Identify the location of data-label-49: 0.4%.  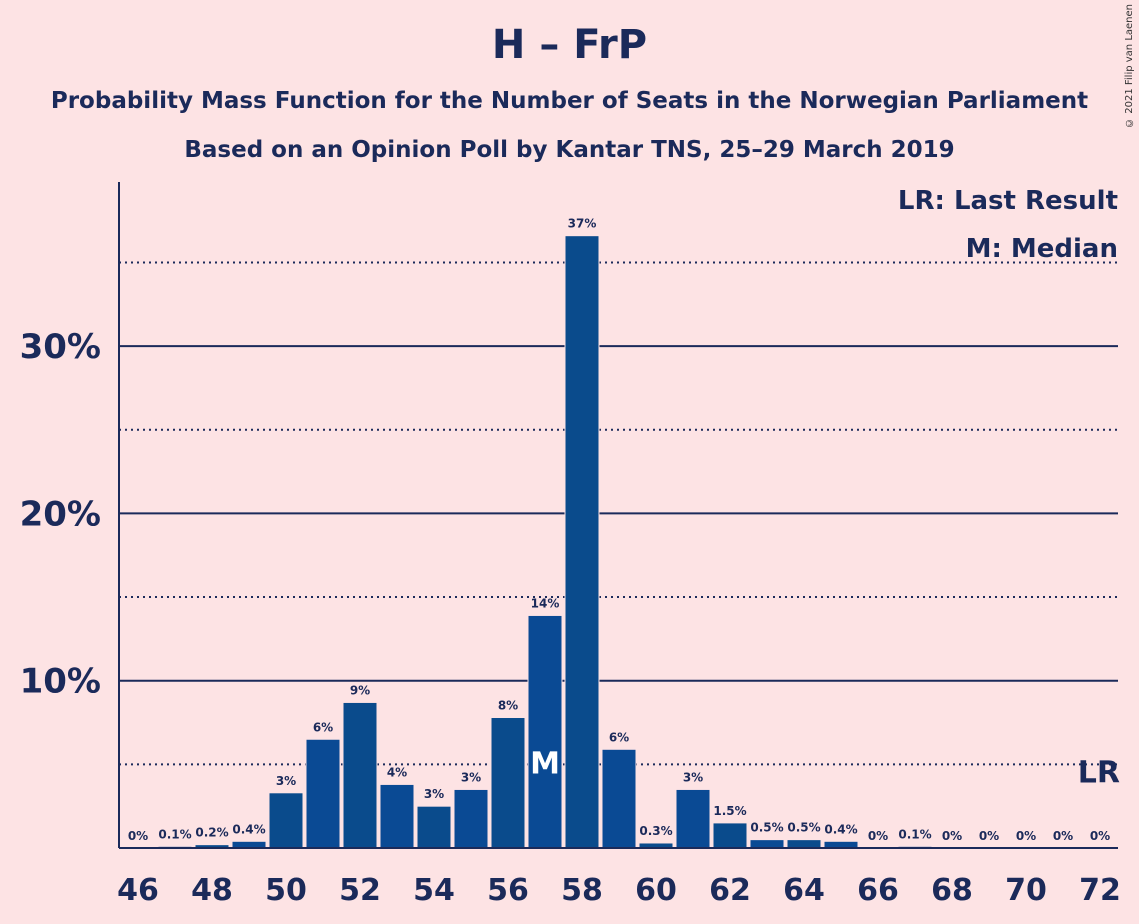
(248, 829).